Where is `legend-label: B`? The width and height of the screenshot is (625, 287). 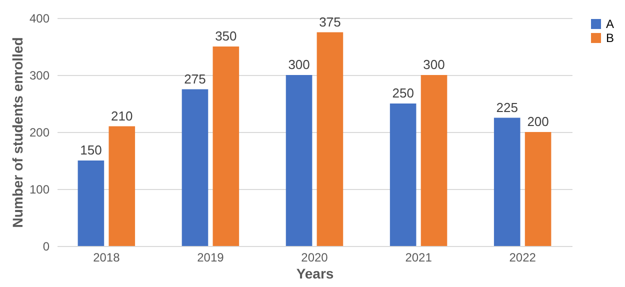
legend-label: B is located at coordinates (610, 38).